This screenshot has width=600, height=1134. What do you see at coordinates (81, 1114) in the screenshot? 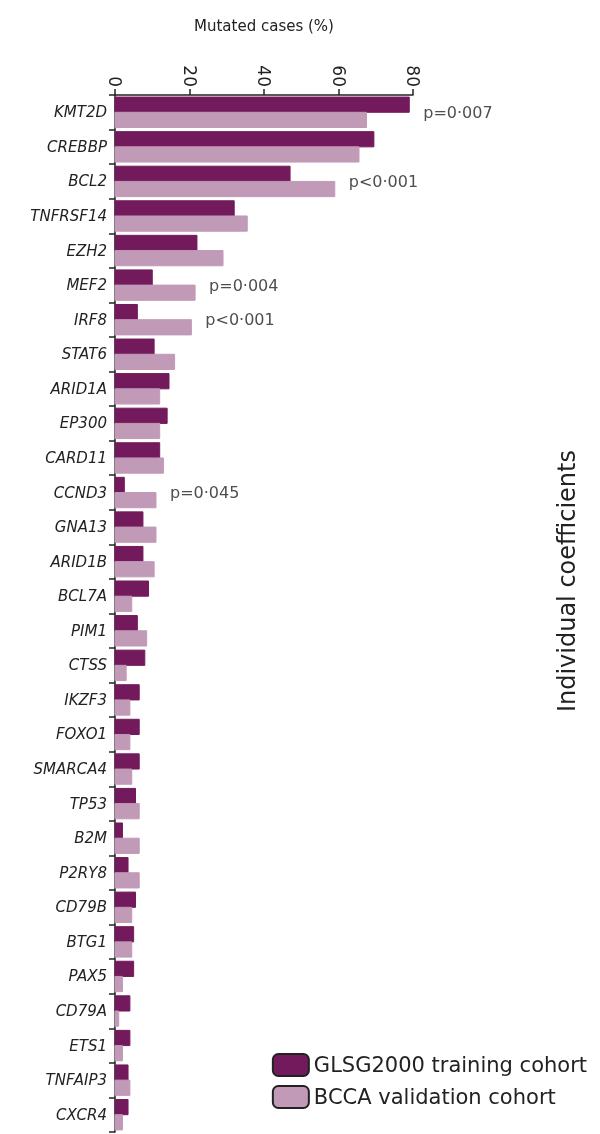
I see `y-tick-label: CXCR4` at bounding box center [81, 1114].